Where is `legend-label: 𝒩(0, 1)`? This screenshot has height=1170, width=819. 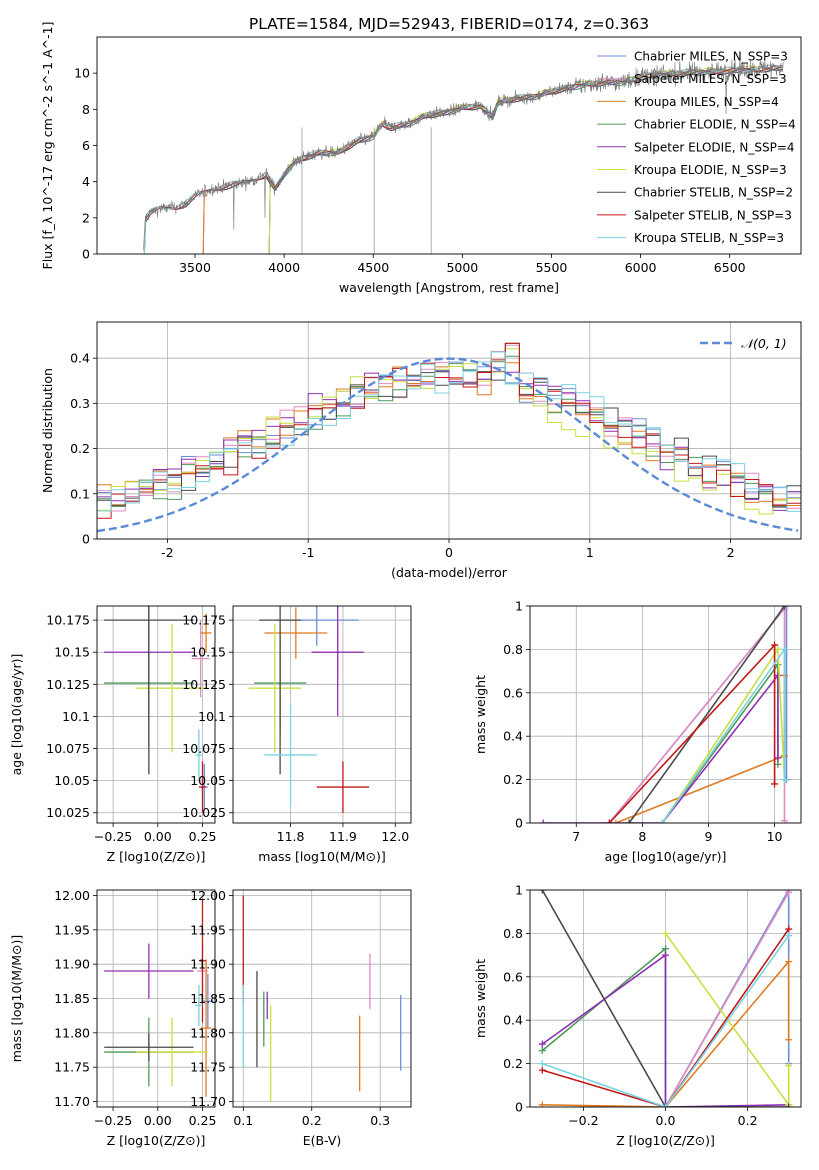
legend-label: 𝒩(0, 1) is located at coordinates (764, 343).